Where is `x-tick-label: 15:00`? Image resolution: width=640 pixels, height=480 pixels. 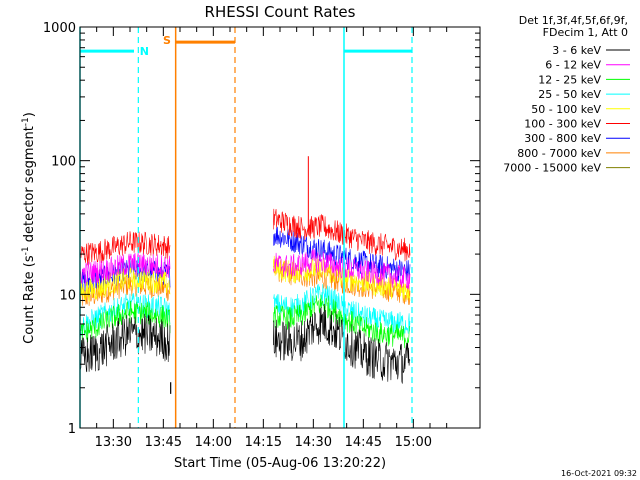
x-tick-label: 15:00 is located at coordinates (413, 442).